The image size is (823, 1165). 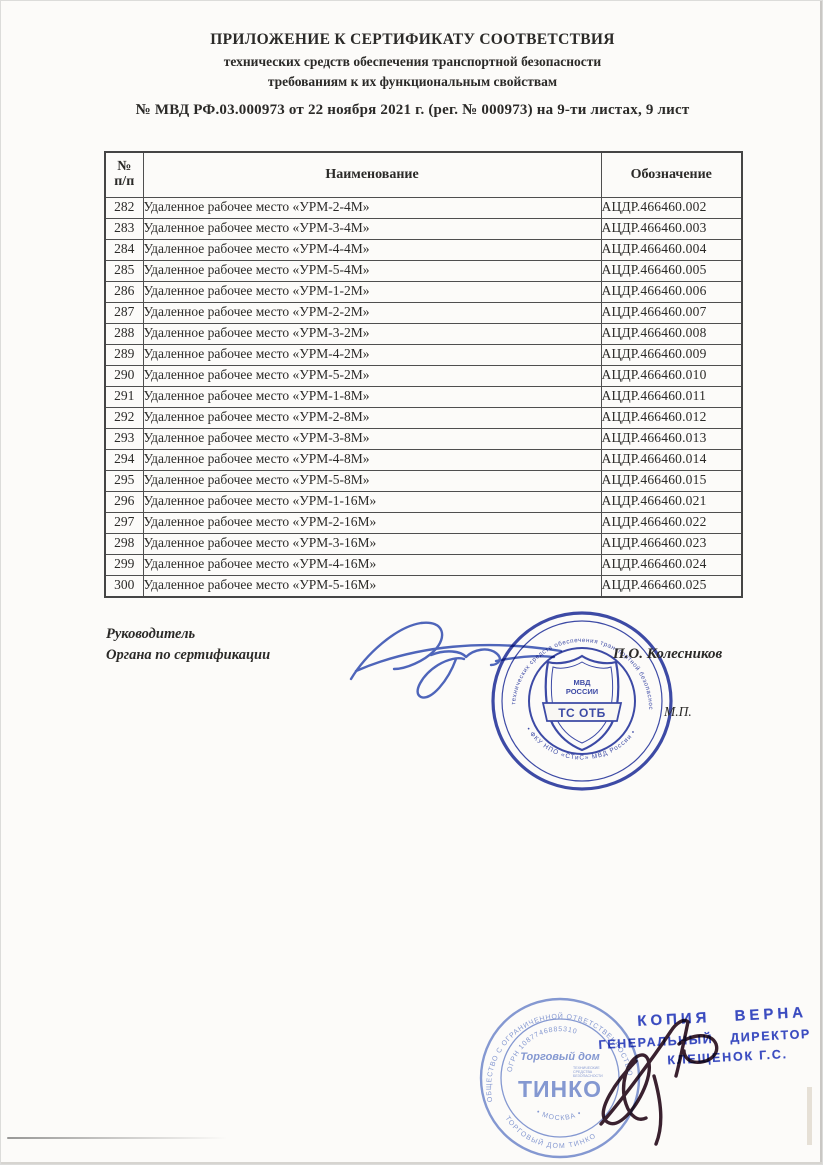 I want to click on row-number: 295, so click(x=124, y=481).